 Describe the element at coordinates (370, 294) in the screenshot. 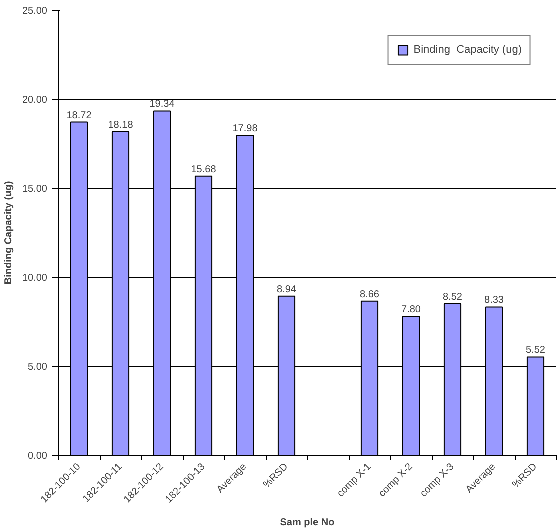

I see `text: 8.66` at that location.